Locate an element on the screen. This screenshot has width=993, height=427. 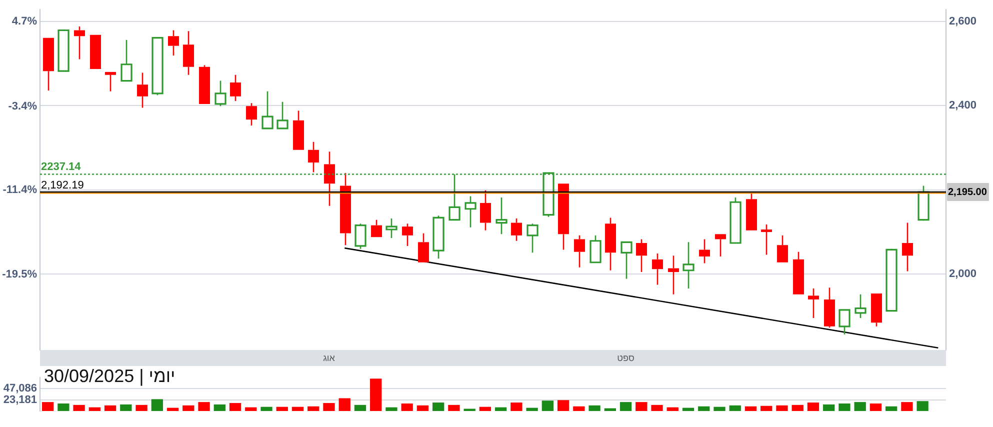
ref-line-label: 2,195.00 is located at coordinates (968, 192).